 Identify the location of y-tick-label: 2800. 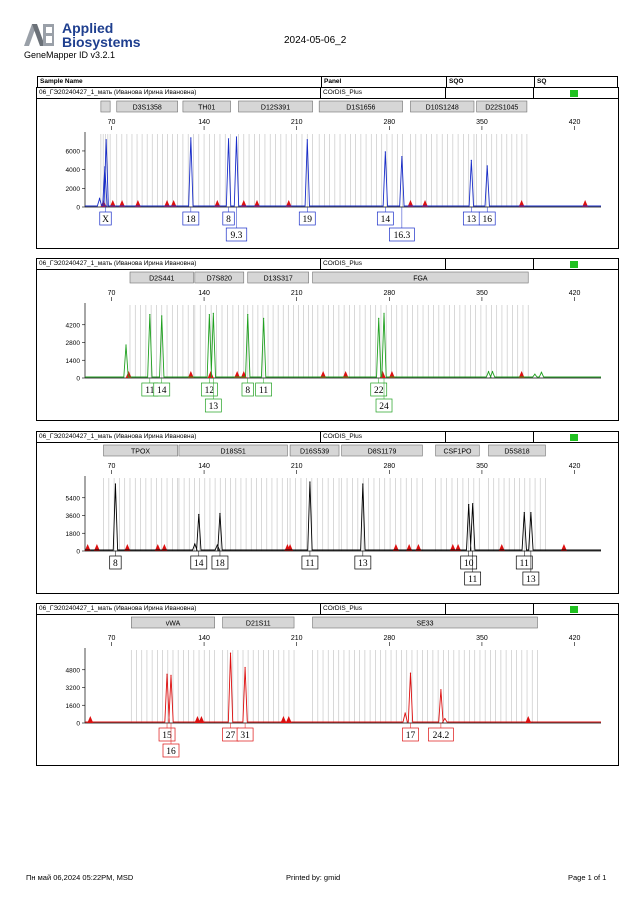
(73, 343).